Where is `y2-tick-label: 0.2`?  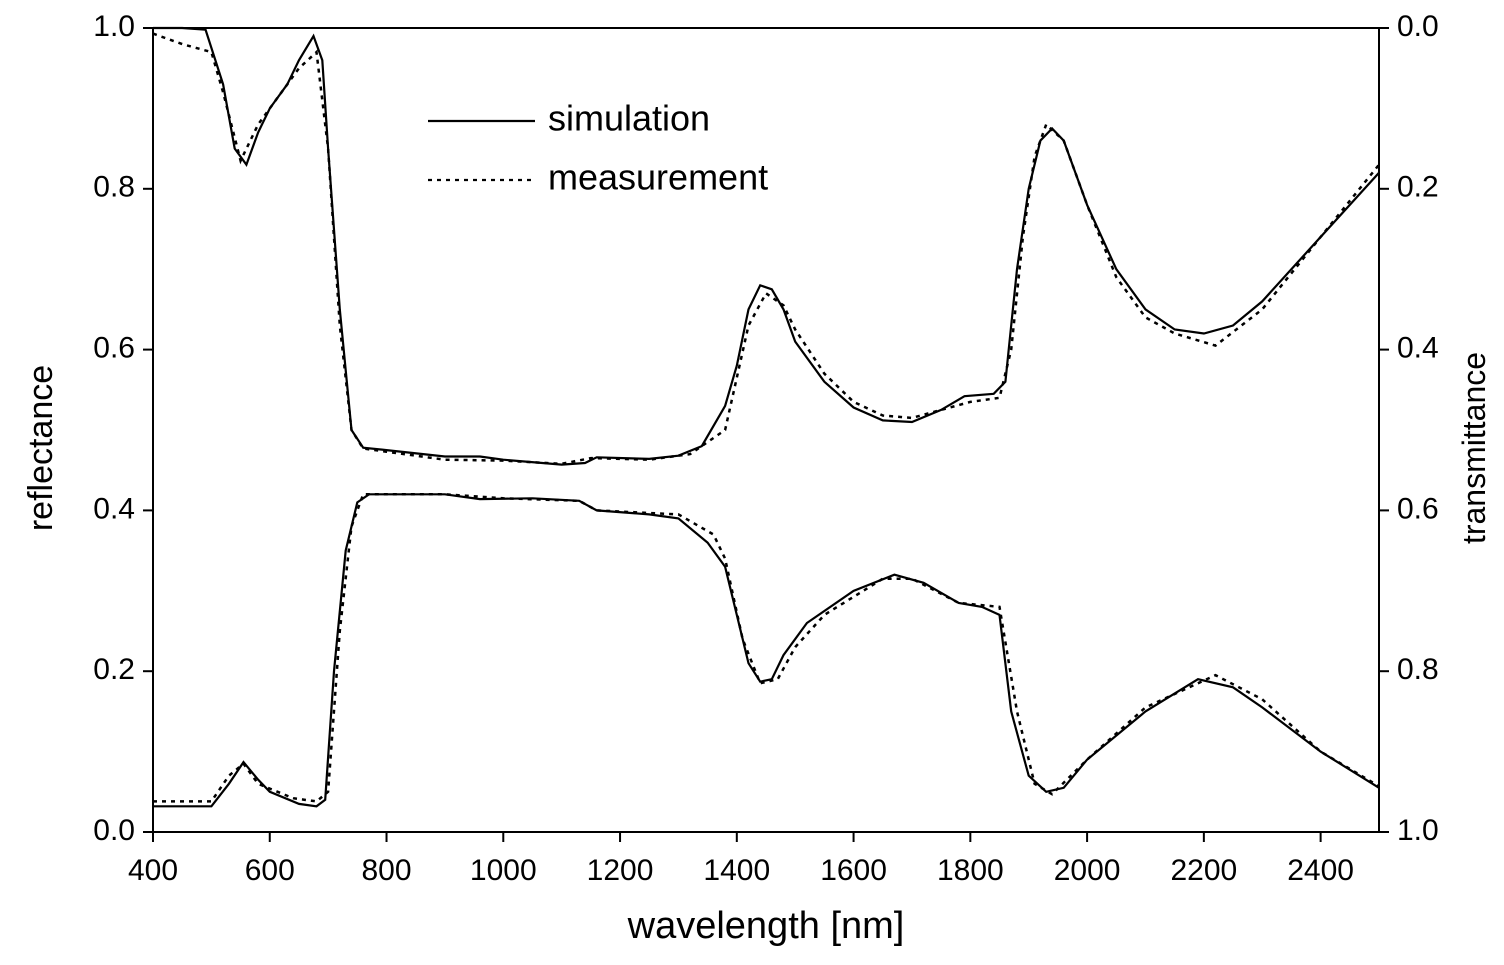
y2-tick-label: 0.2 is located at coordinates (1418, 187).